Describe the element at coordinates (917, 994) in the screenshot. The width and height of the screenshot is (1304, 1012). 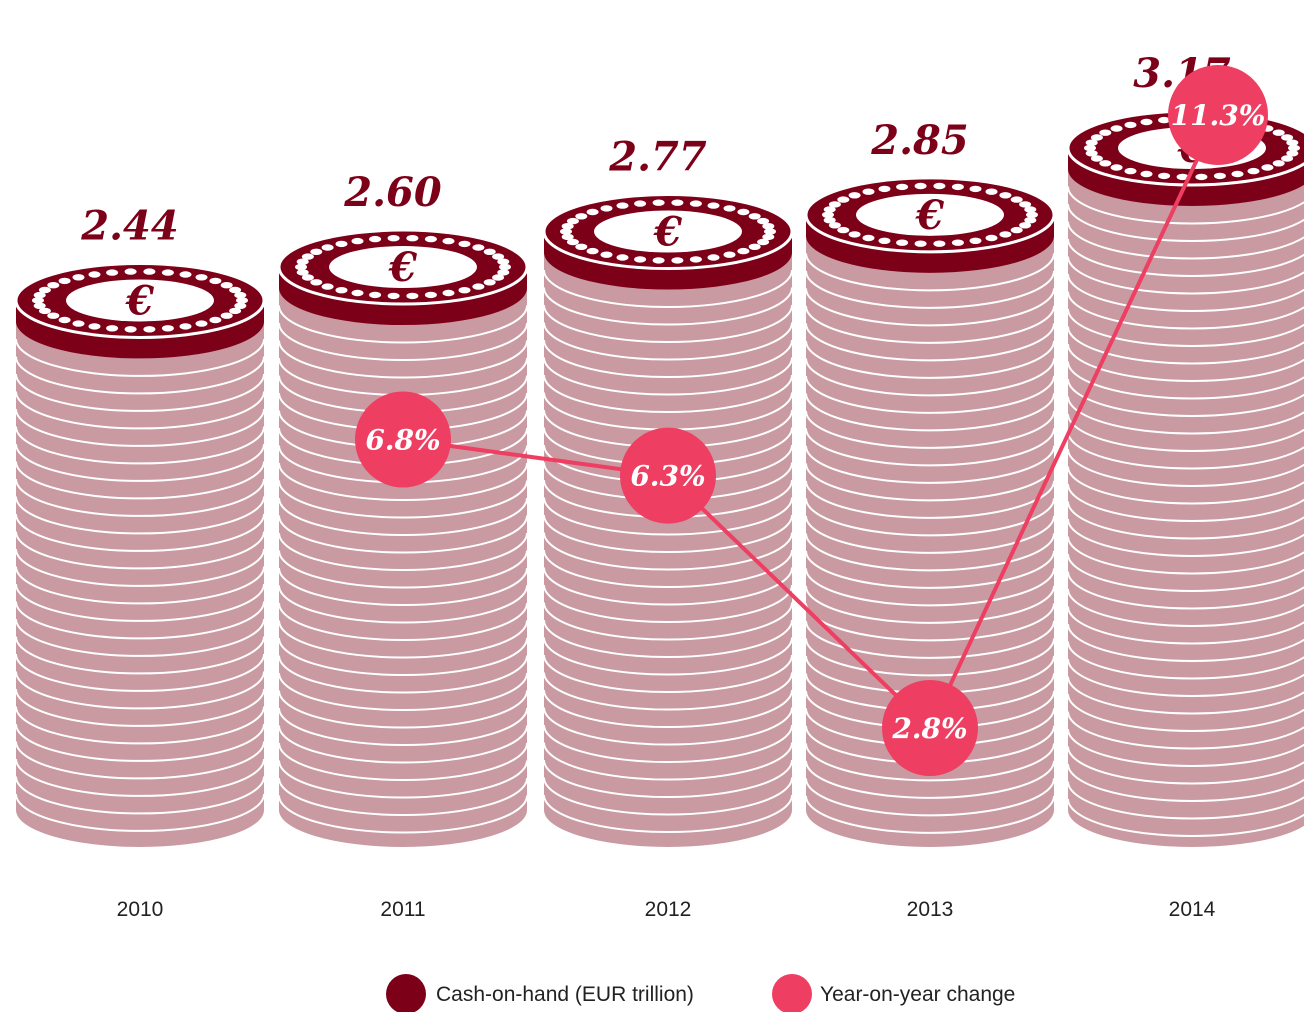
I see `legend-label-change: Year-on-year change` at that location.